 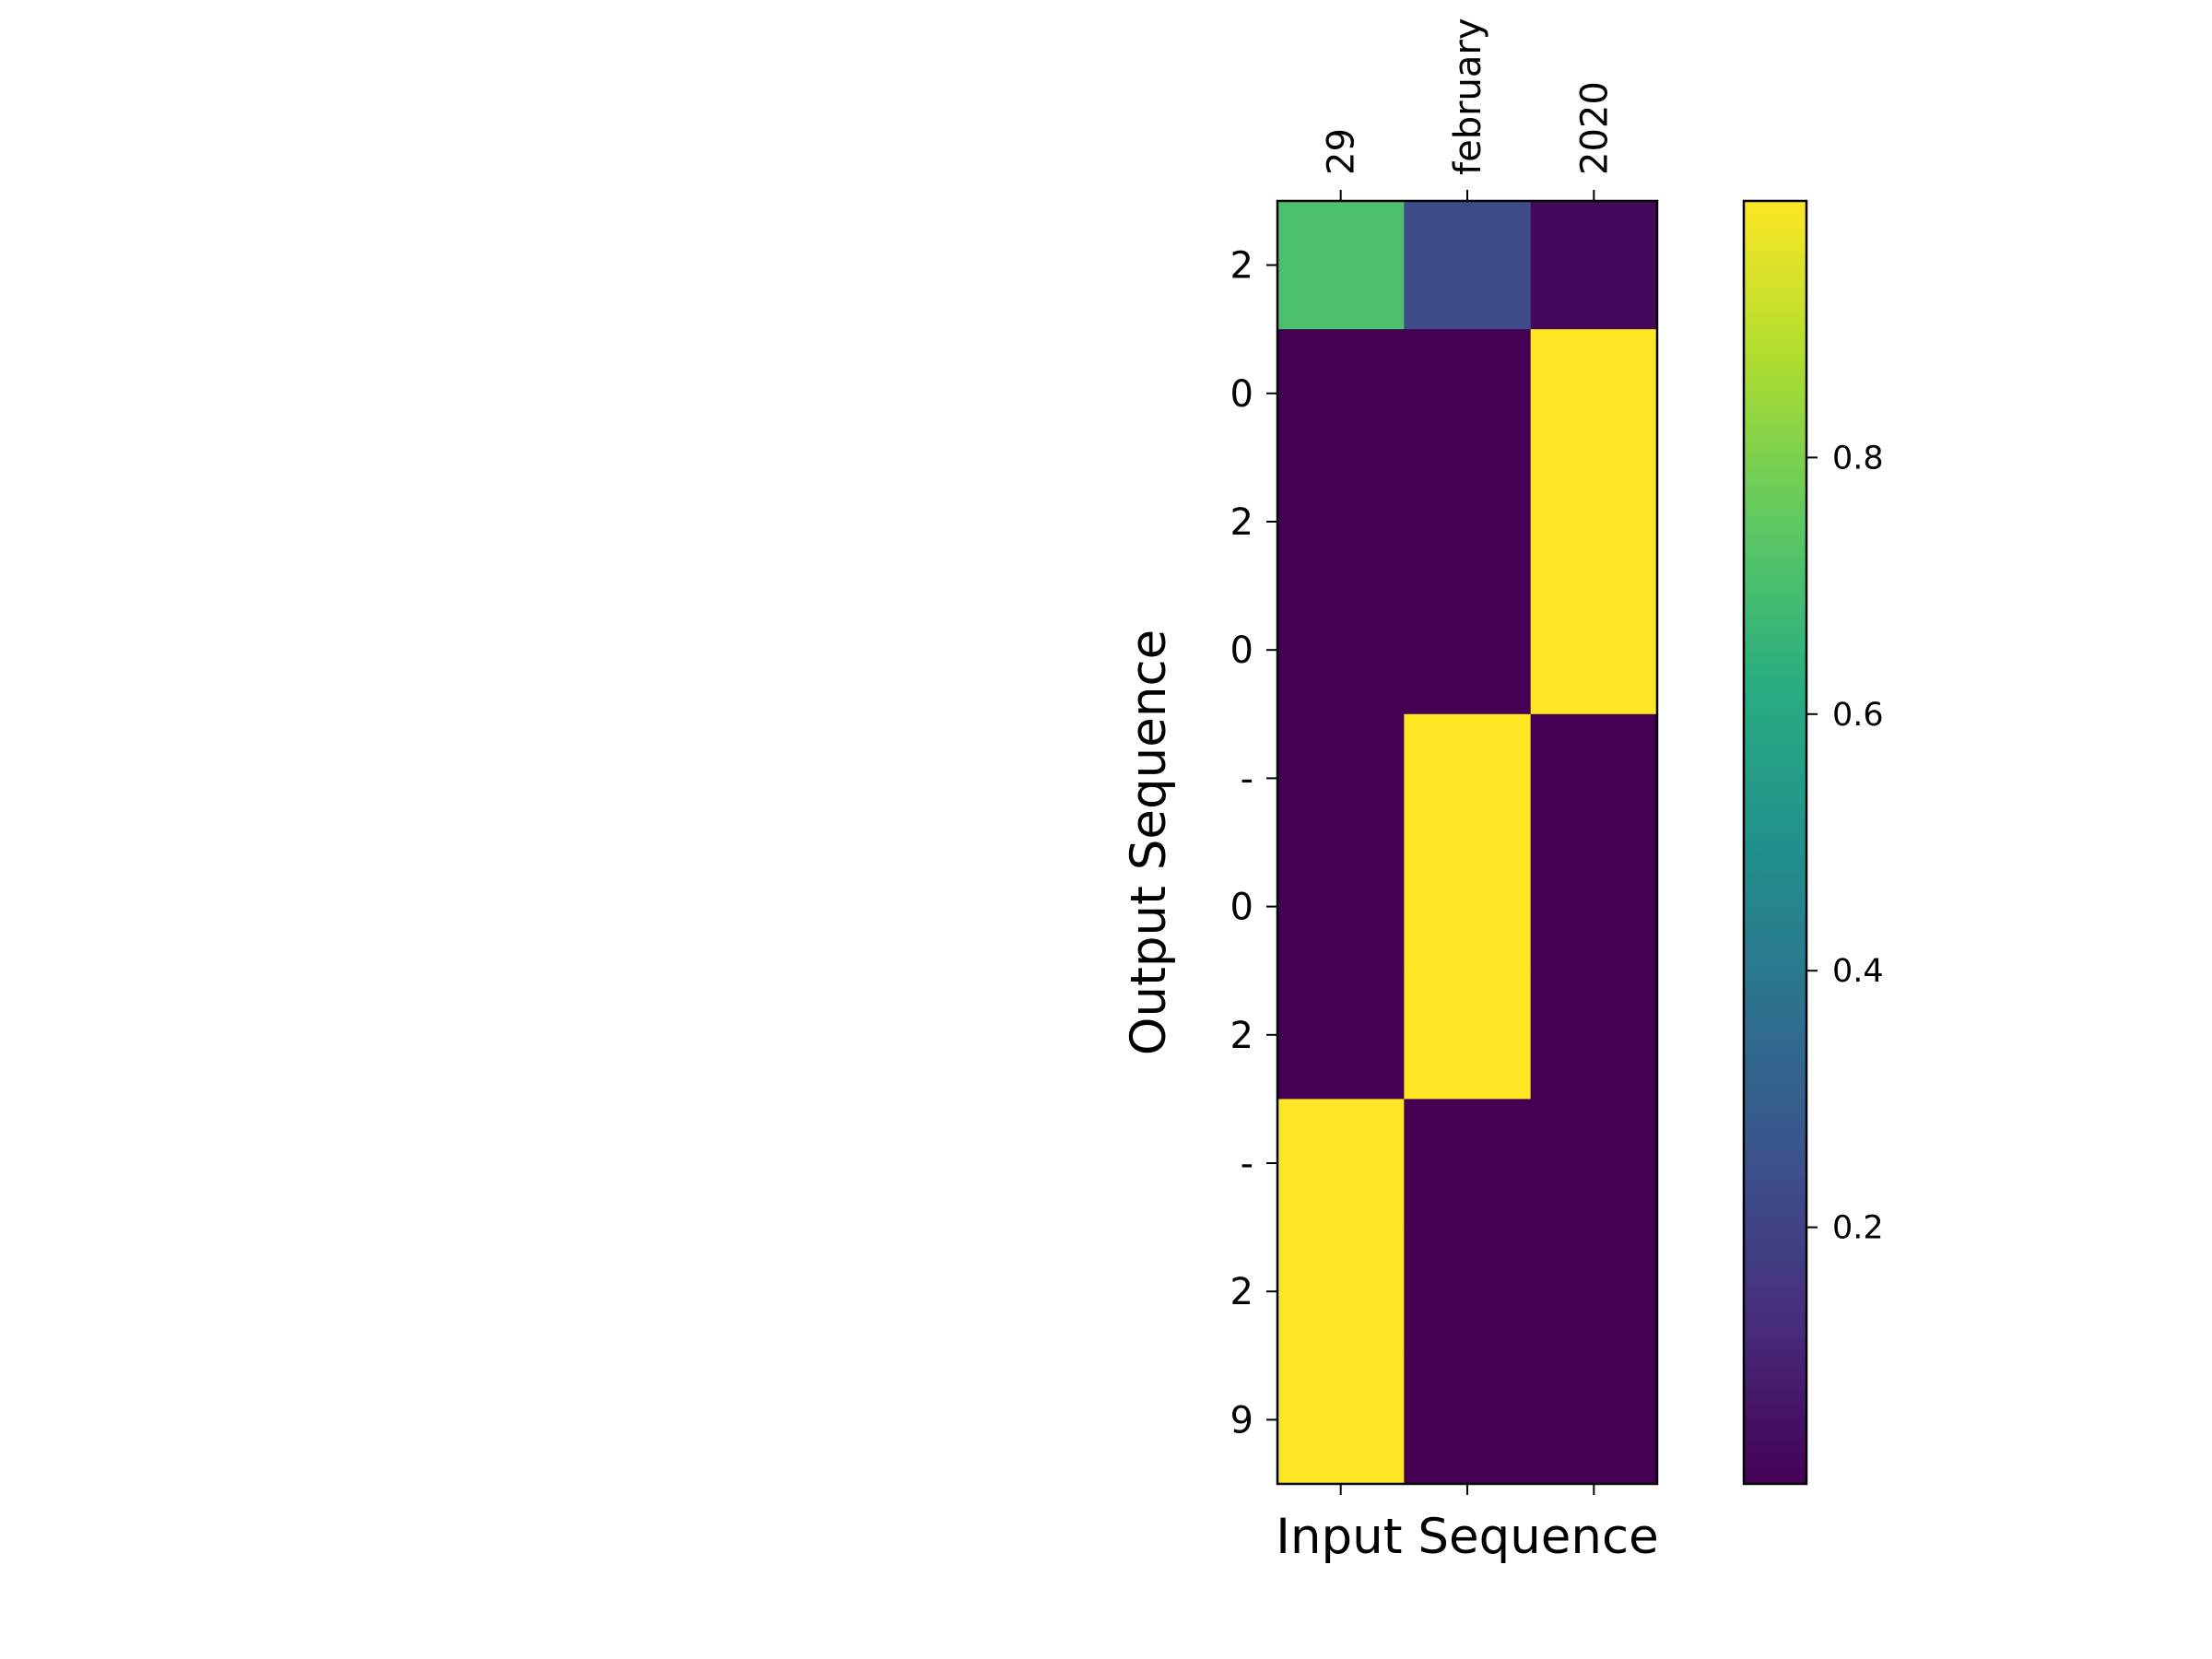 I want to click on colorbar-tick-label: 0.8, so click(x=1858, y=458).